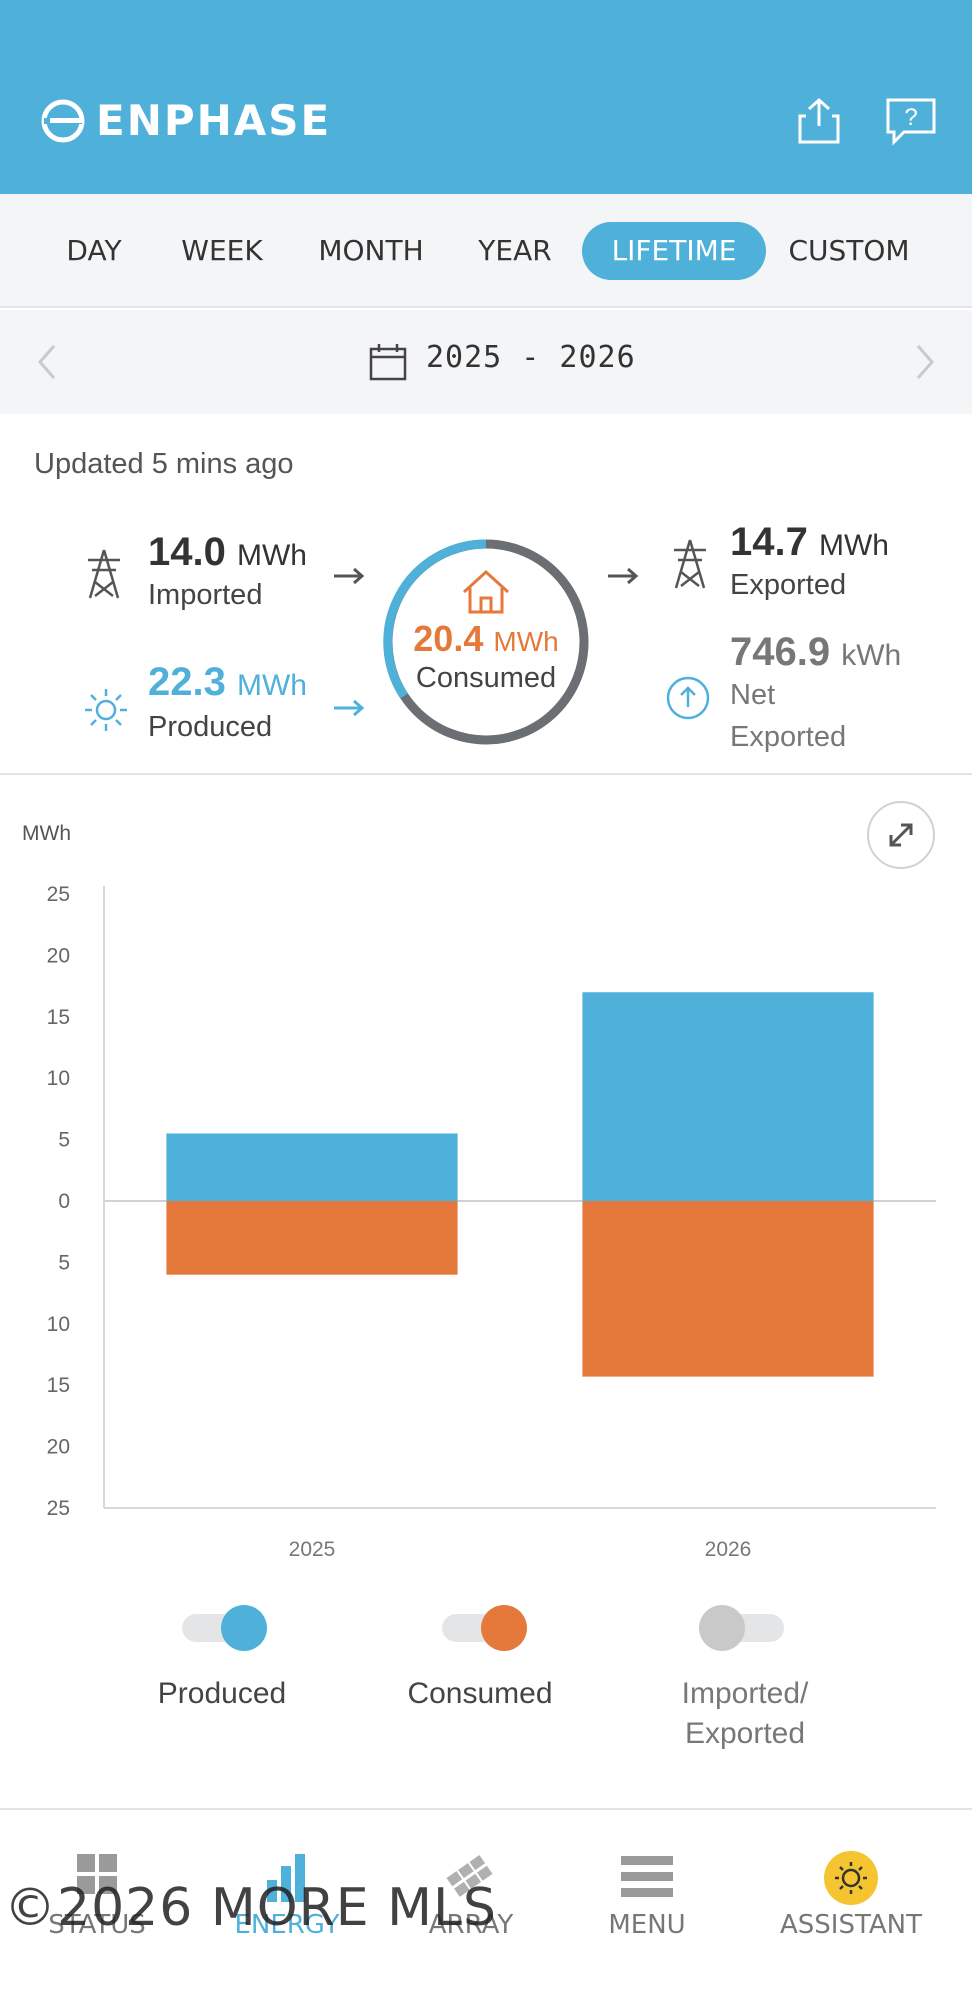 The height and width of the screenshot is (2000, 972). I want to click on house-icon, so click(486, 591).